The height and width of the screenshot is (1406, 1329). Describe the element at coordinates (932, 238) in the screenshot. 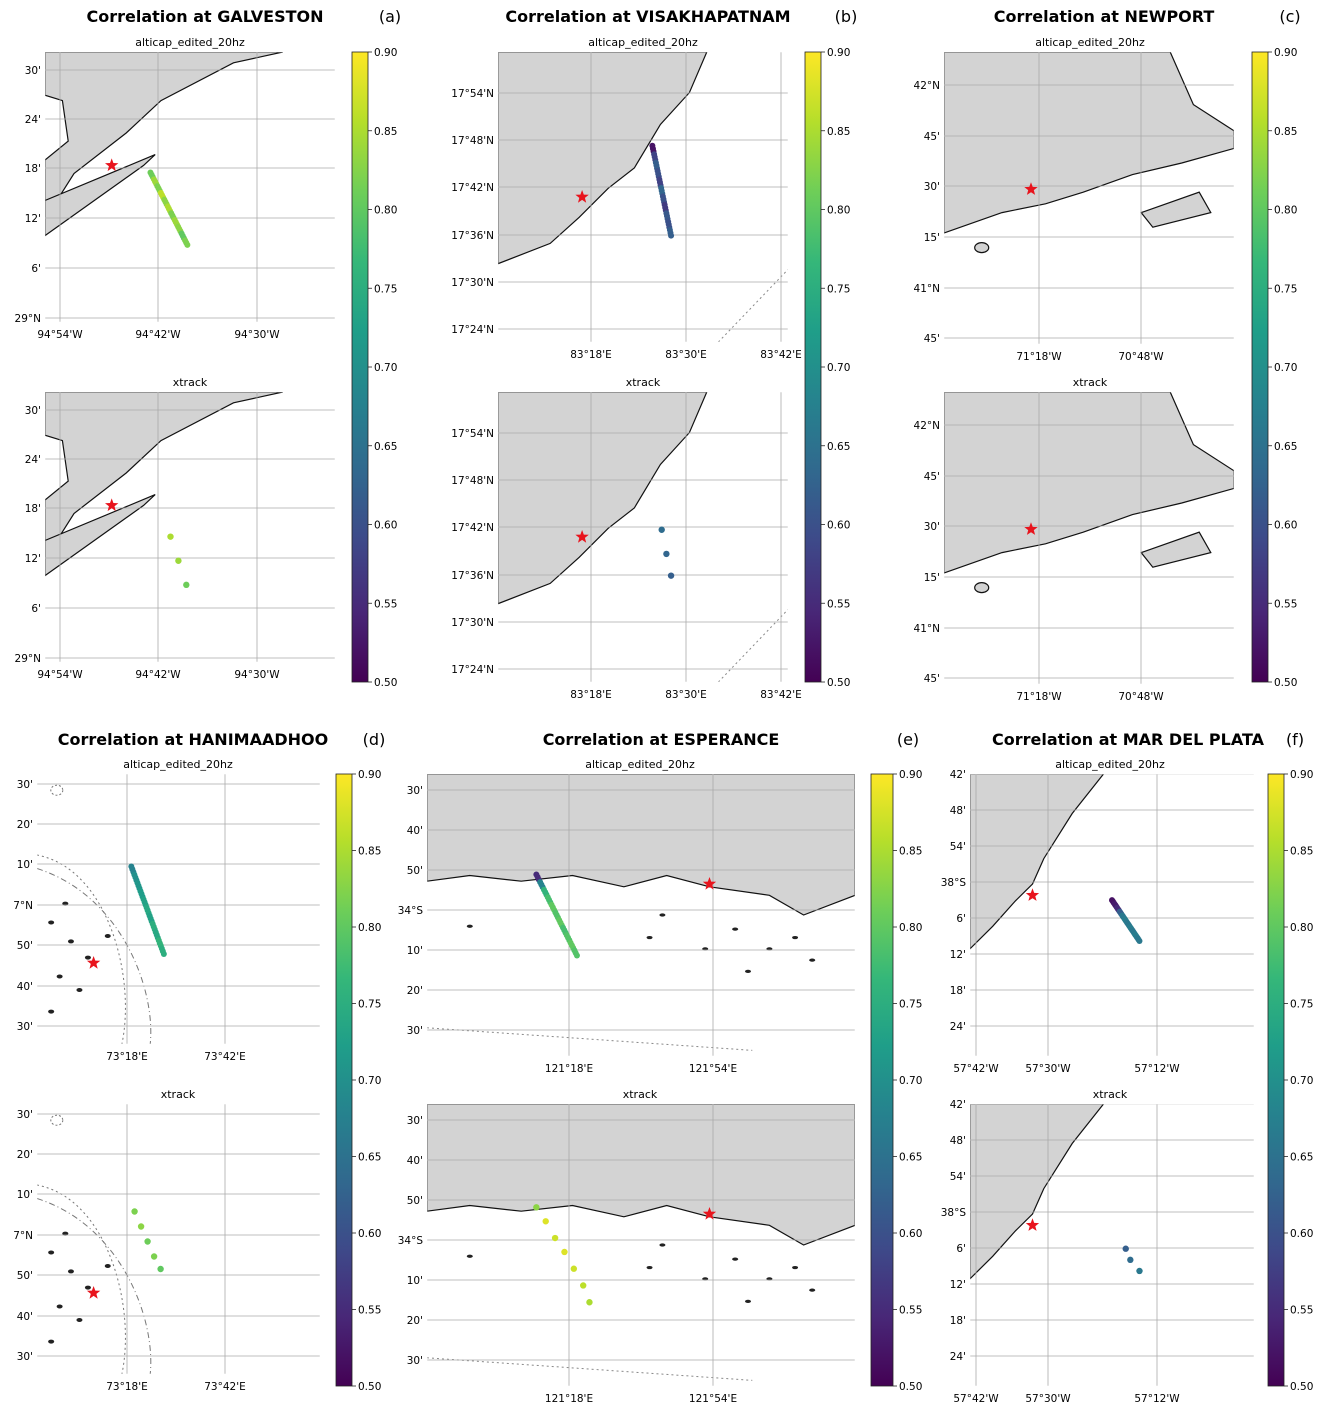

I see `y-tick-label: 15'` at that location.